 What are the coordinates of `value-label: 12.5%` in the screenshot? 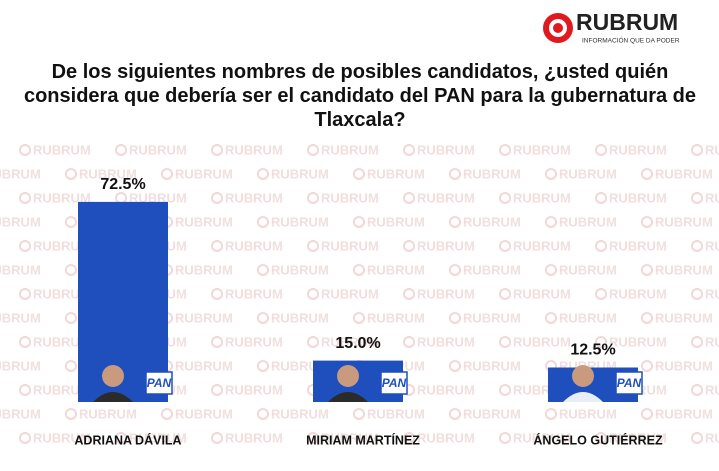 It's located at (592, 350).